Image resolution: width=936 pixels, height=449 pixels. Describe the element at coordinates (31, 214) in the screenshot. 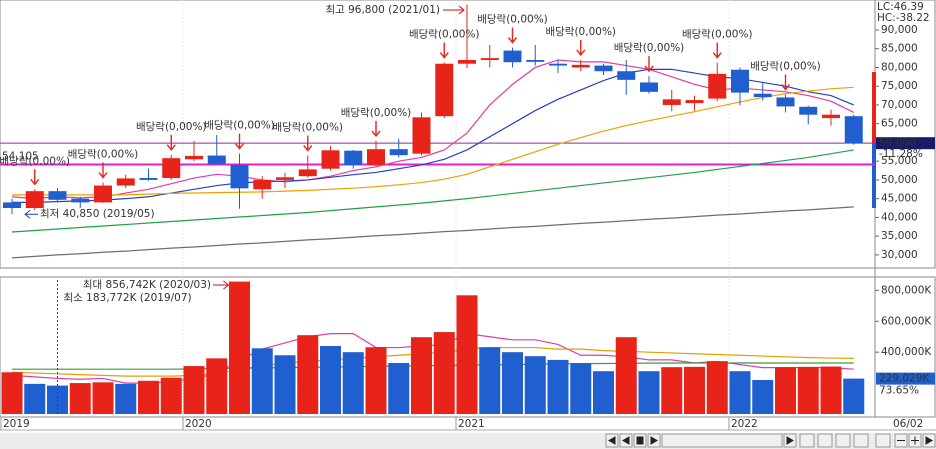

I see `min-arrow` at that location.